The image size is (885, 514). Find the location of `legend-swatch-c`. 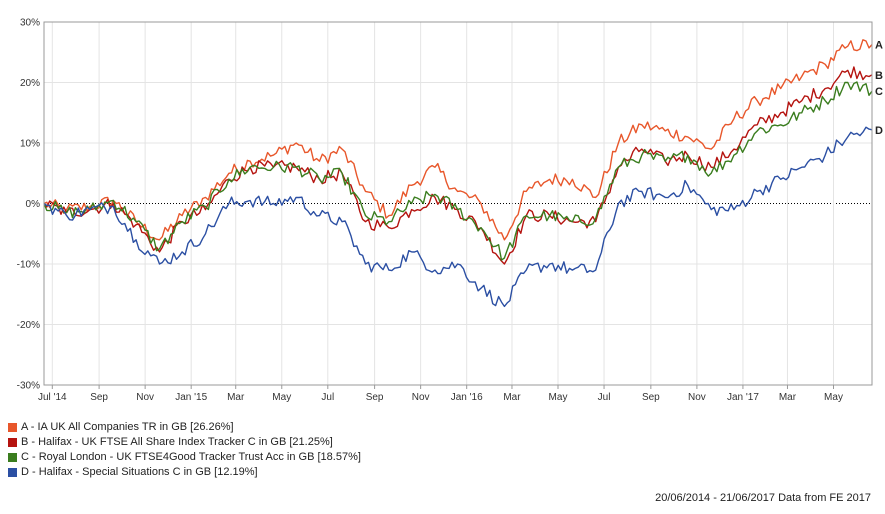

legend-swatch-c is located at coordinates (12, 457).